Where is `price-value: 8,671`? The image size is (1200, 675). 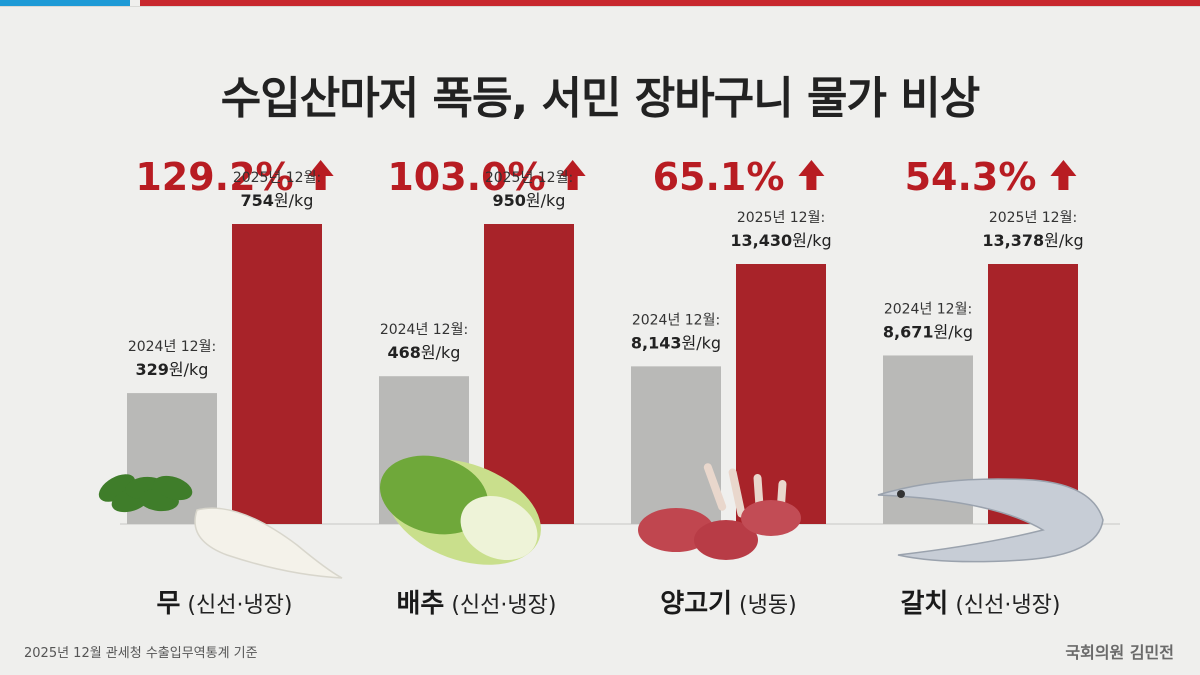 price-value: 8,671 is located at coordinates (908, 331).